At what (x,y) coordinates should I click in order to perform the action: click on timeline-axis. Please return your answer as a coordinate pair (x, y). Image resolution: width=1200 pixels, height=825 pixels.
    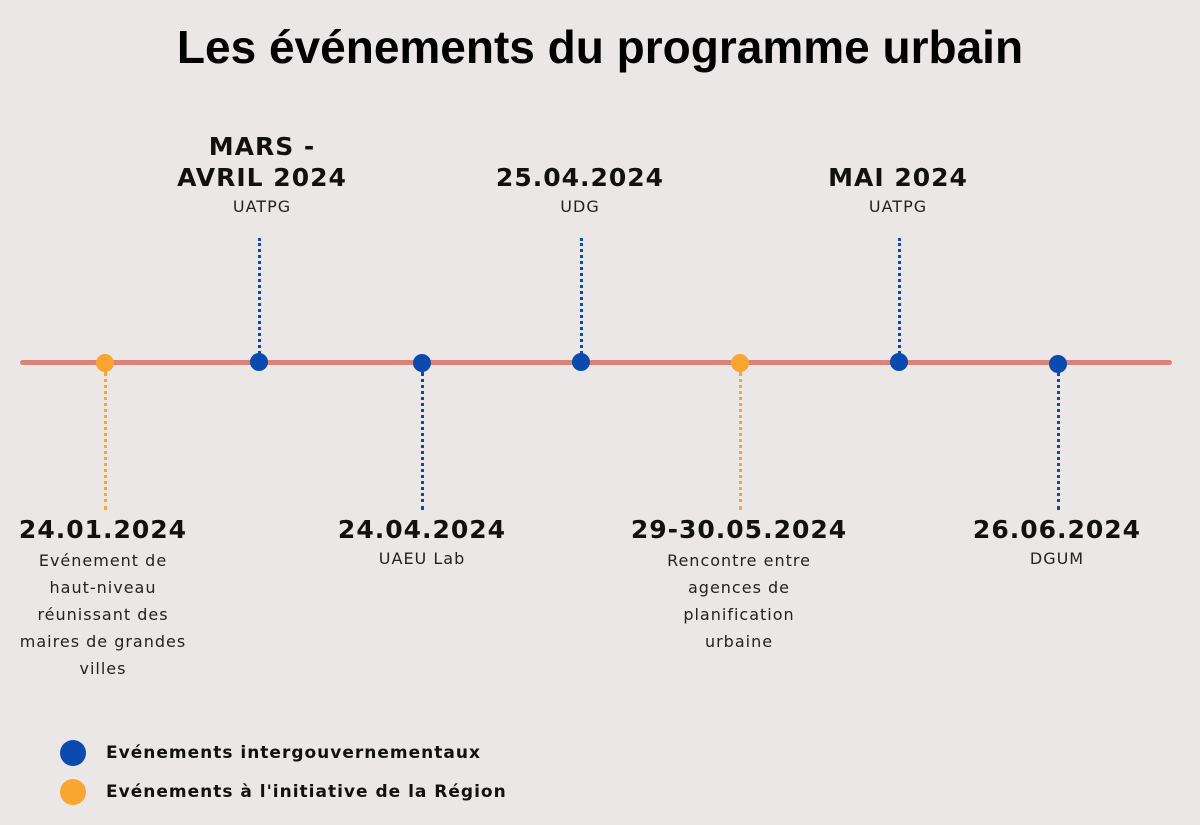
    Looking at the image, I should click on (596, 362).